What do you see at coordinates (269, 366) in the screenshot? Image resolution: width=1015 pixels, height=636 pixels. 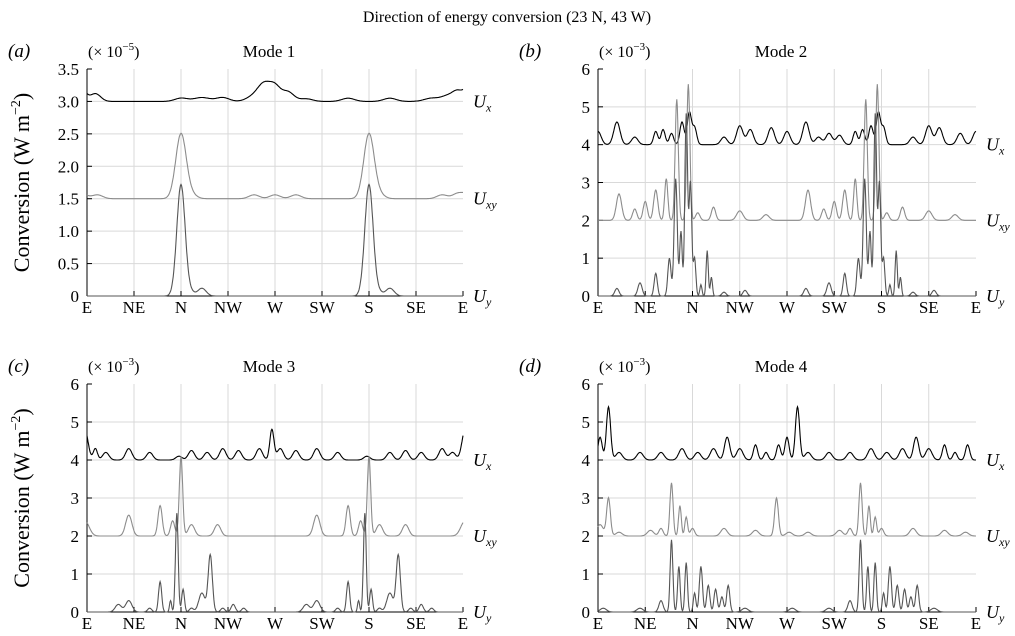 I see `panel-title: Mode 3` at bounding box center [269, 366].